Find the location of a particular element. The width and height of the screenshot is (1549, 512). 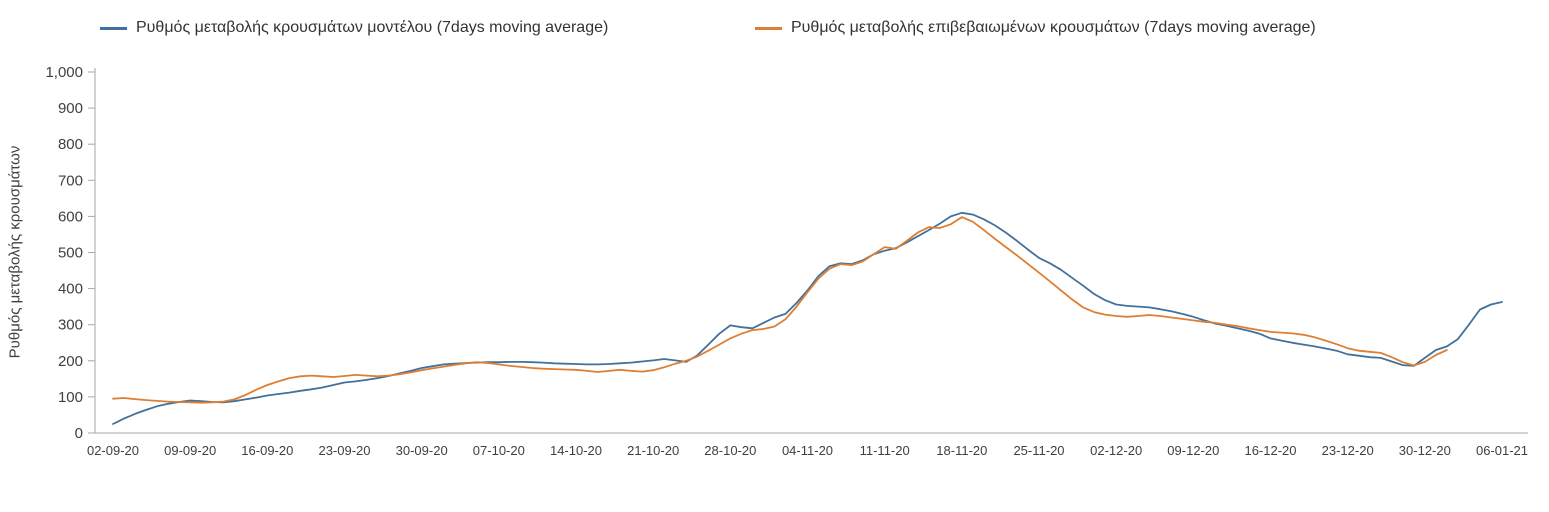

legend-swatch-model-icon is located at coordinates (113, 28).